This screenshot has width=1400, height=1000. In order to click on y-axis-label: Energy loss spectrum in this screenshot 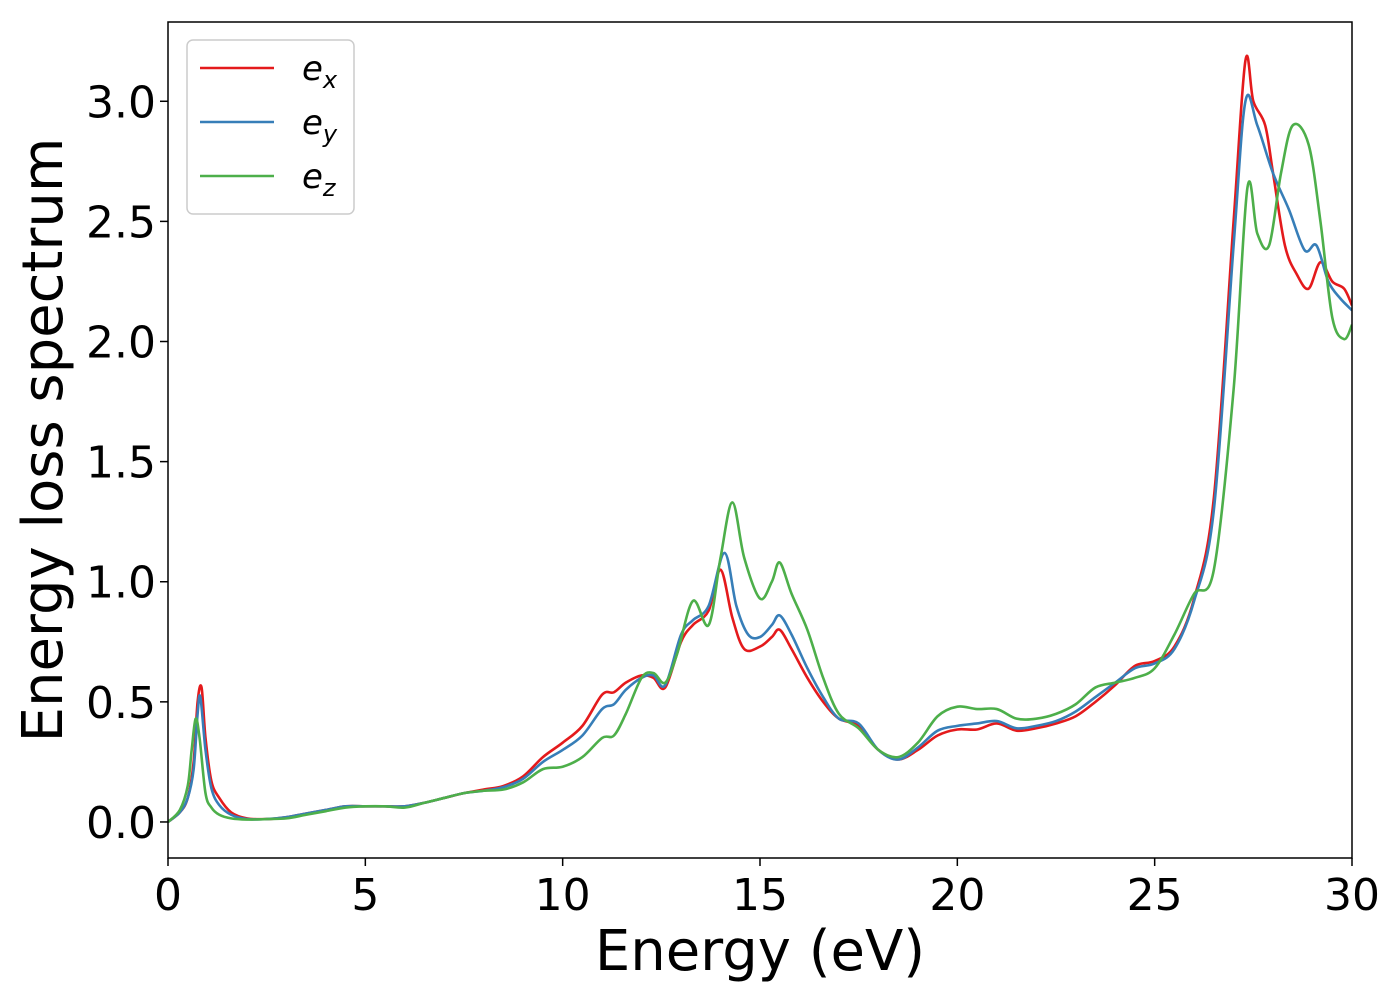, I will do `click(43, 440)`.